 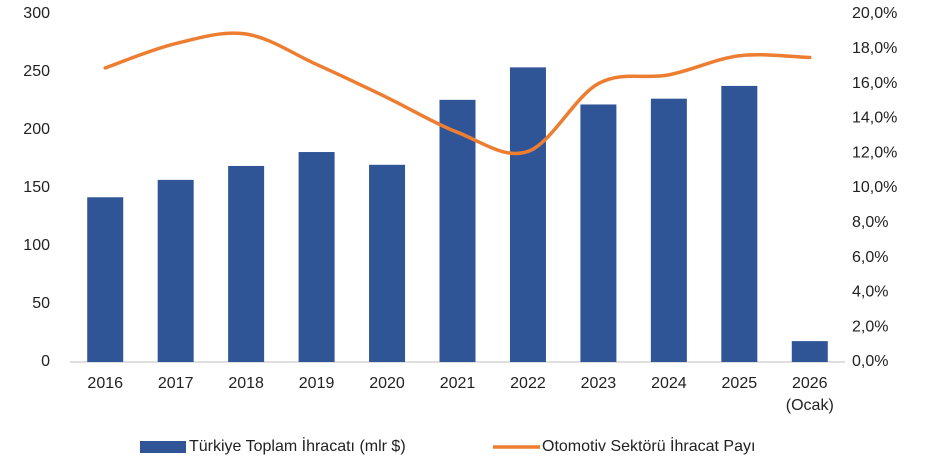 I want to click on y-tick-label: 150, so click(x=36, y=187).